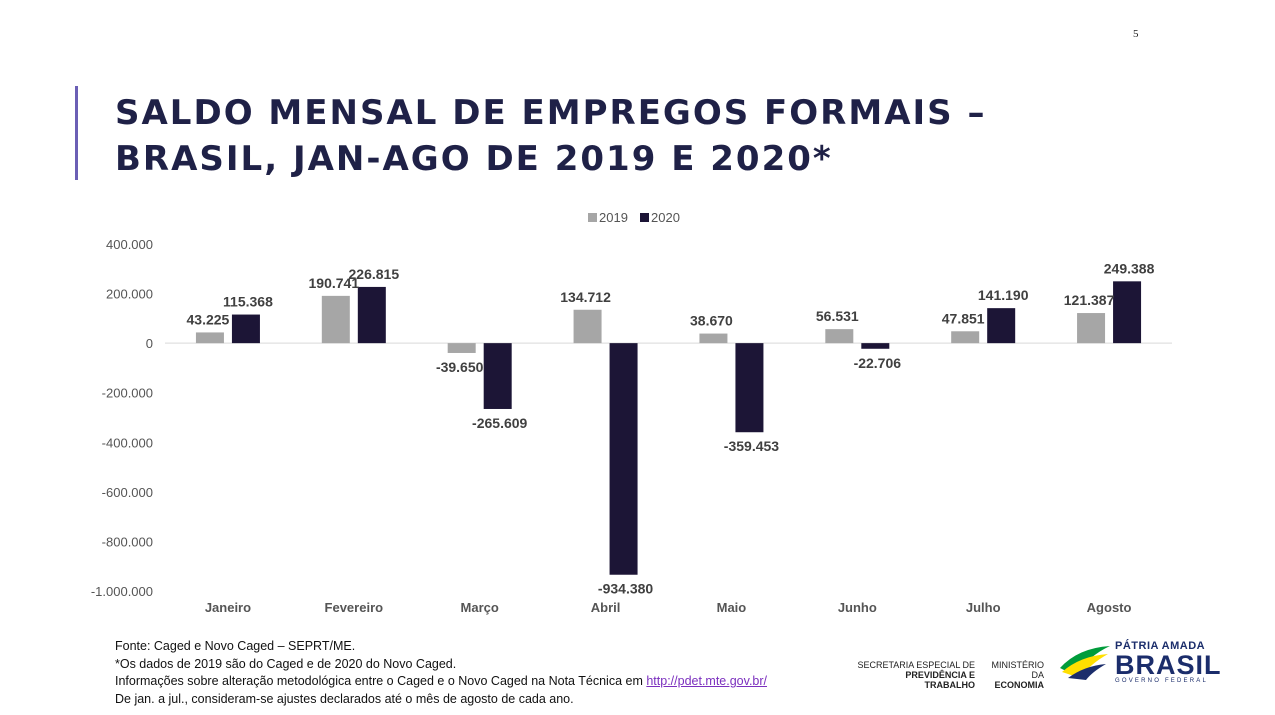  I want to click on y-tick-label: 200.000, so click(129, 294).